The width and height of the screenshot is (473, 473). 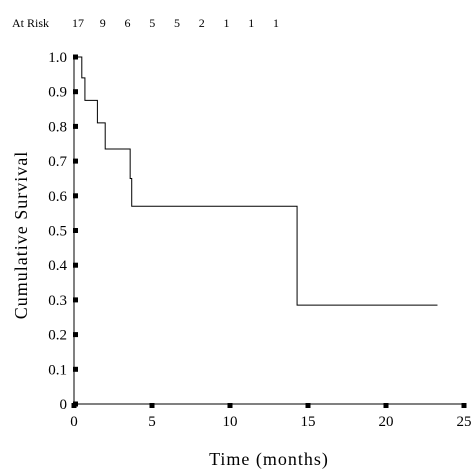 What do you see at coordinates (269, 459) in the screenshot?
I see `x-axis-label: Time (months)` at bounding box center [269, 459].